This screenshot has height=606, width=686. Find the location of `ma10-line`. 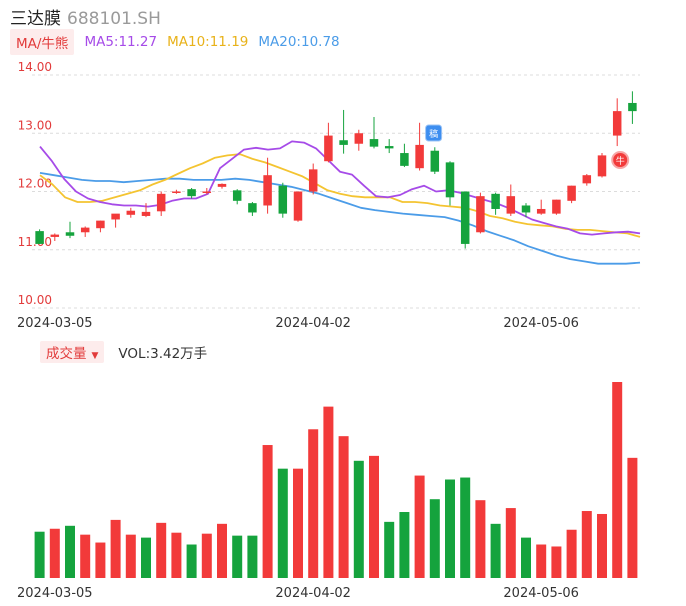

ma10-line is located at coordinates (340, 195).